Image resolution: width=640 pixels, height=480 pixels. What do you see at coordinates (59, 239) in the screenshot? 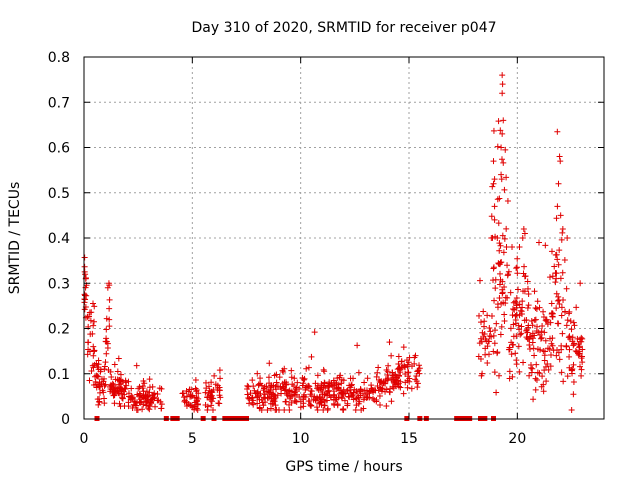
I see `y-tick-label: 0.4` at bounding box center [59, 239].